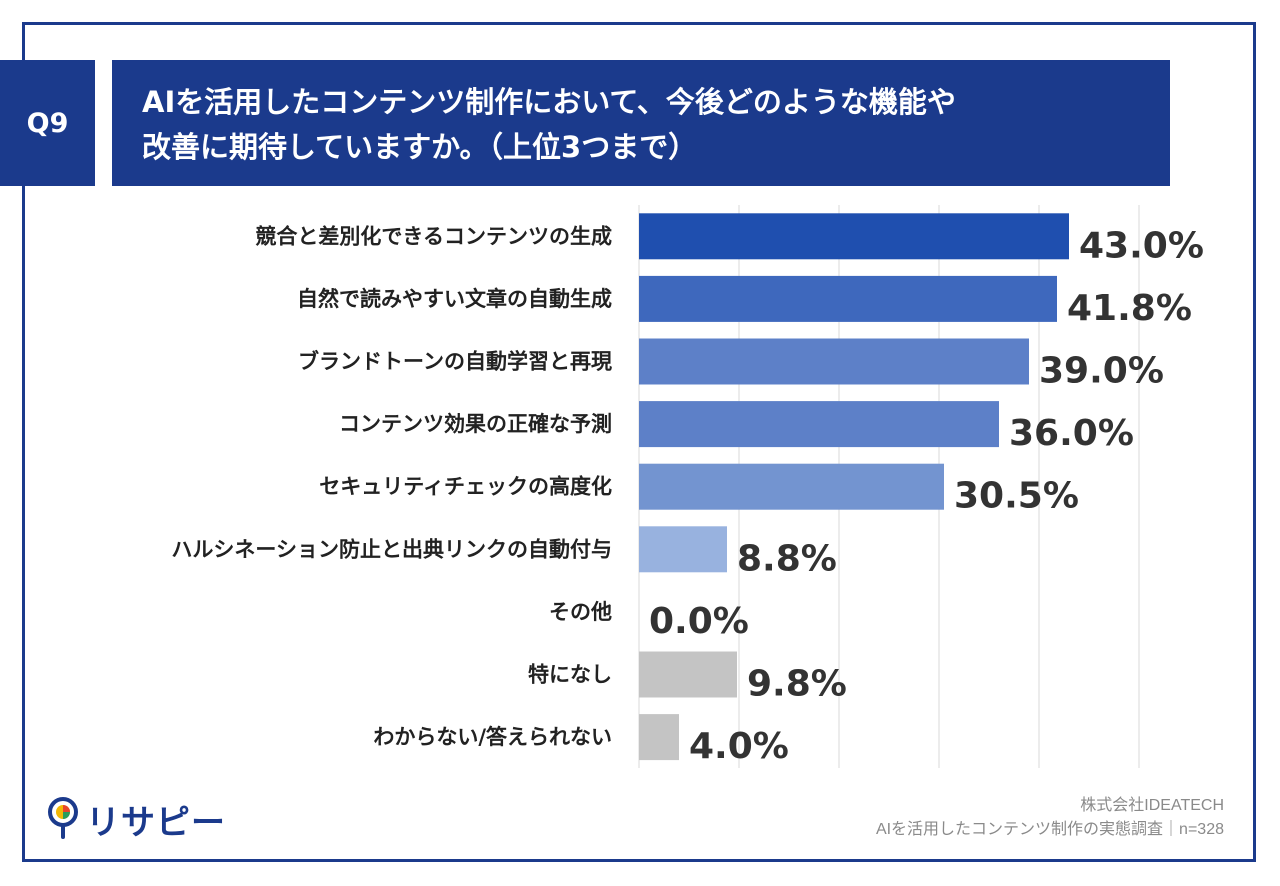  What do you see at coordinates (1152, 805) in the screenshot?
I see `company-name: 株式会社IDEATECH` at bounding box center [1152, 805].